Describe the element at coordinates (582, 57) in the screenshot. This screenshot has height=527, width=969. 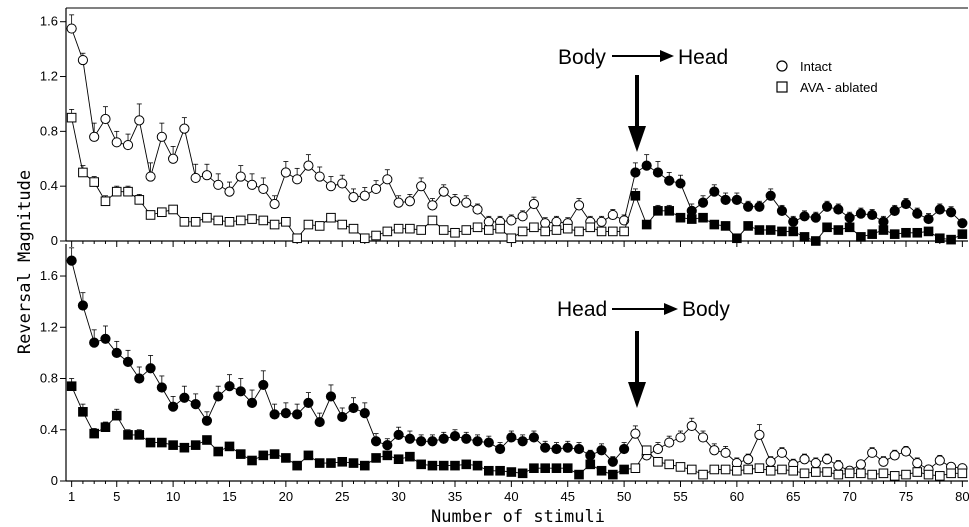
I see `annotation-top-left: Body` at that location.